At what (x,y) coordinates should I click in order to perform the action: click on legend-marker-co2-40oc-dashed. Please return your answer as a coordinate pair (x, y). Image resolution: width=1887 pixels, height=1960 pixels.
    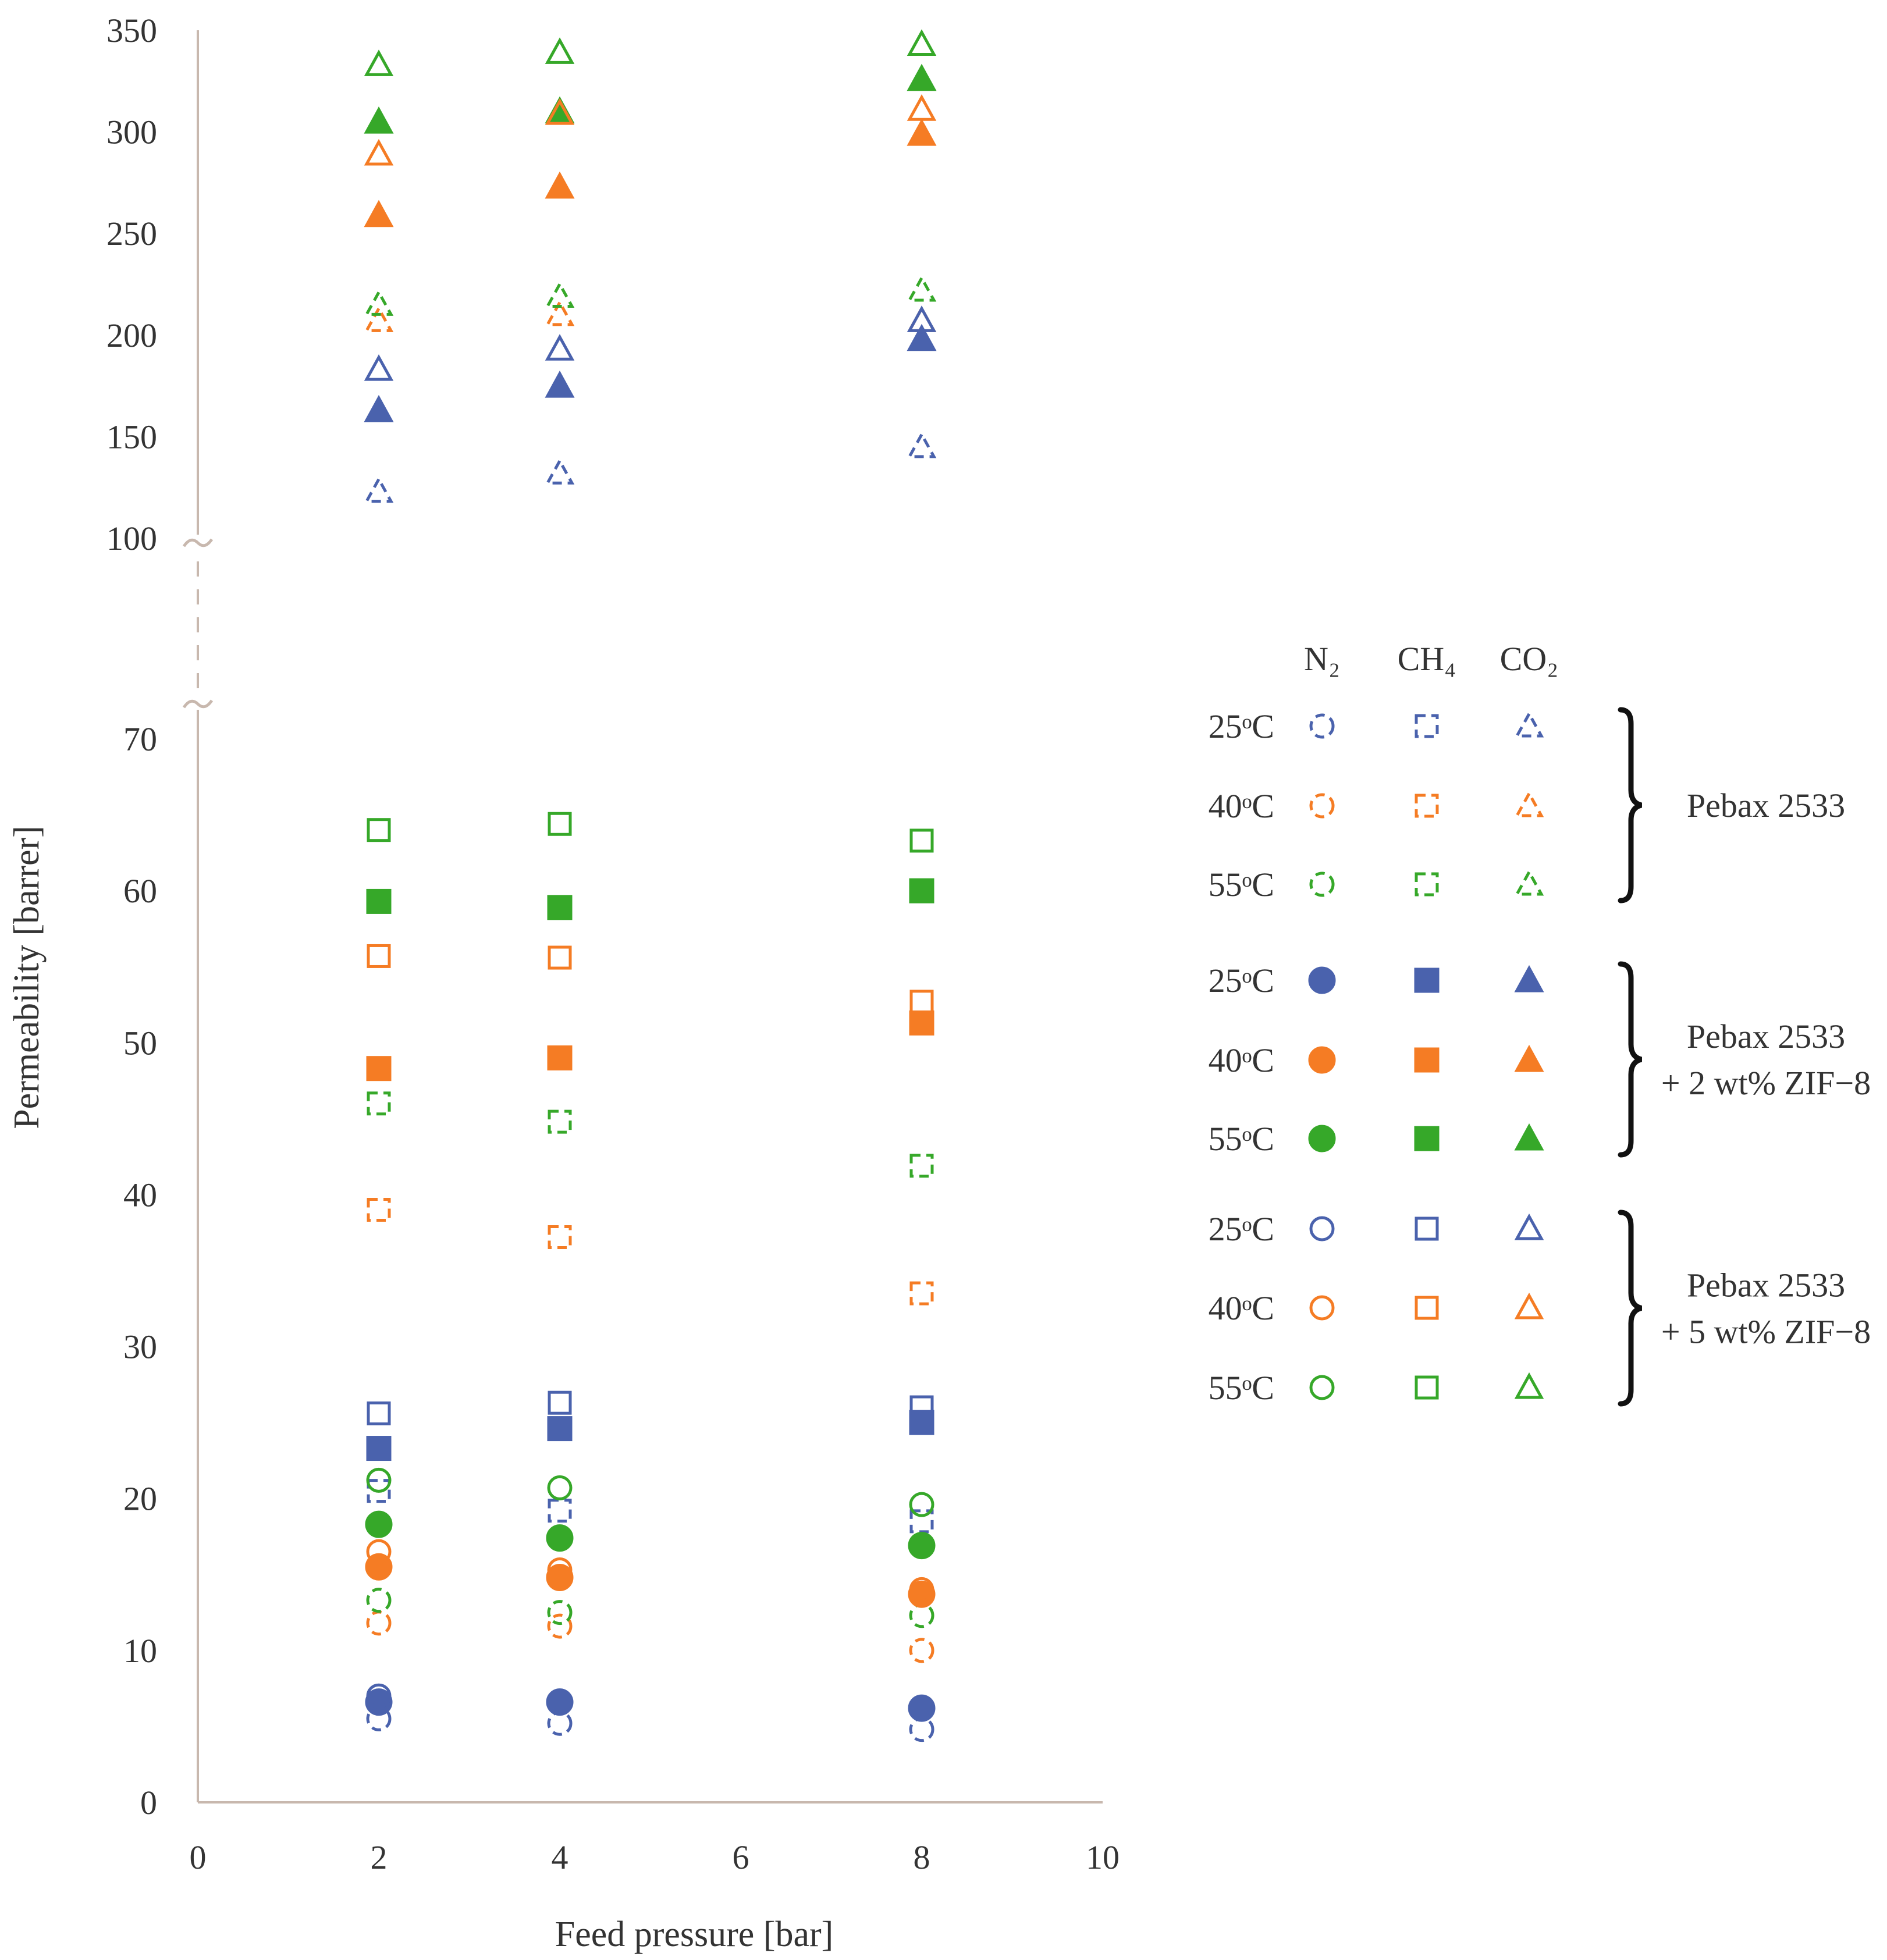
    Looking at the image, I should click on (1529, 803).